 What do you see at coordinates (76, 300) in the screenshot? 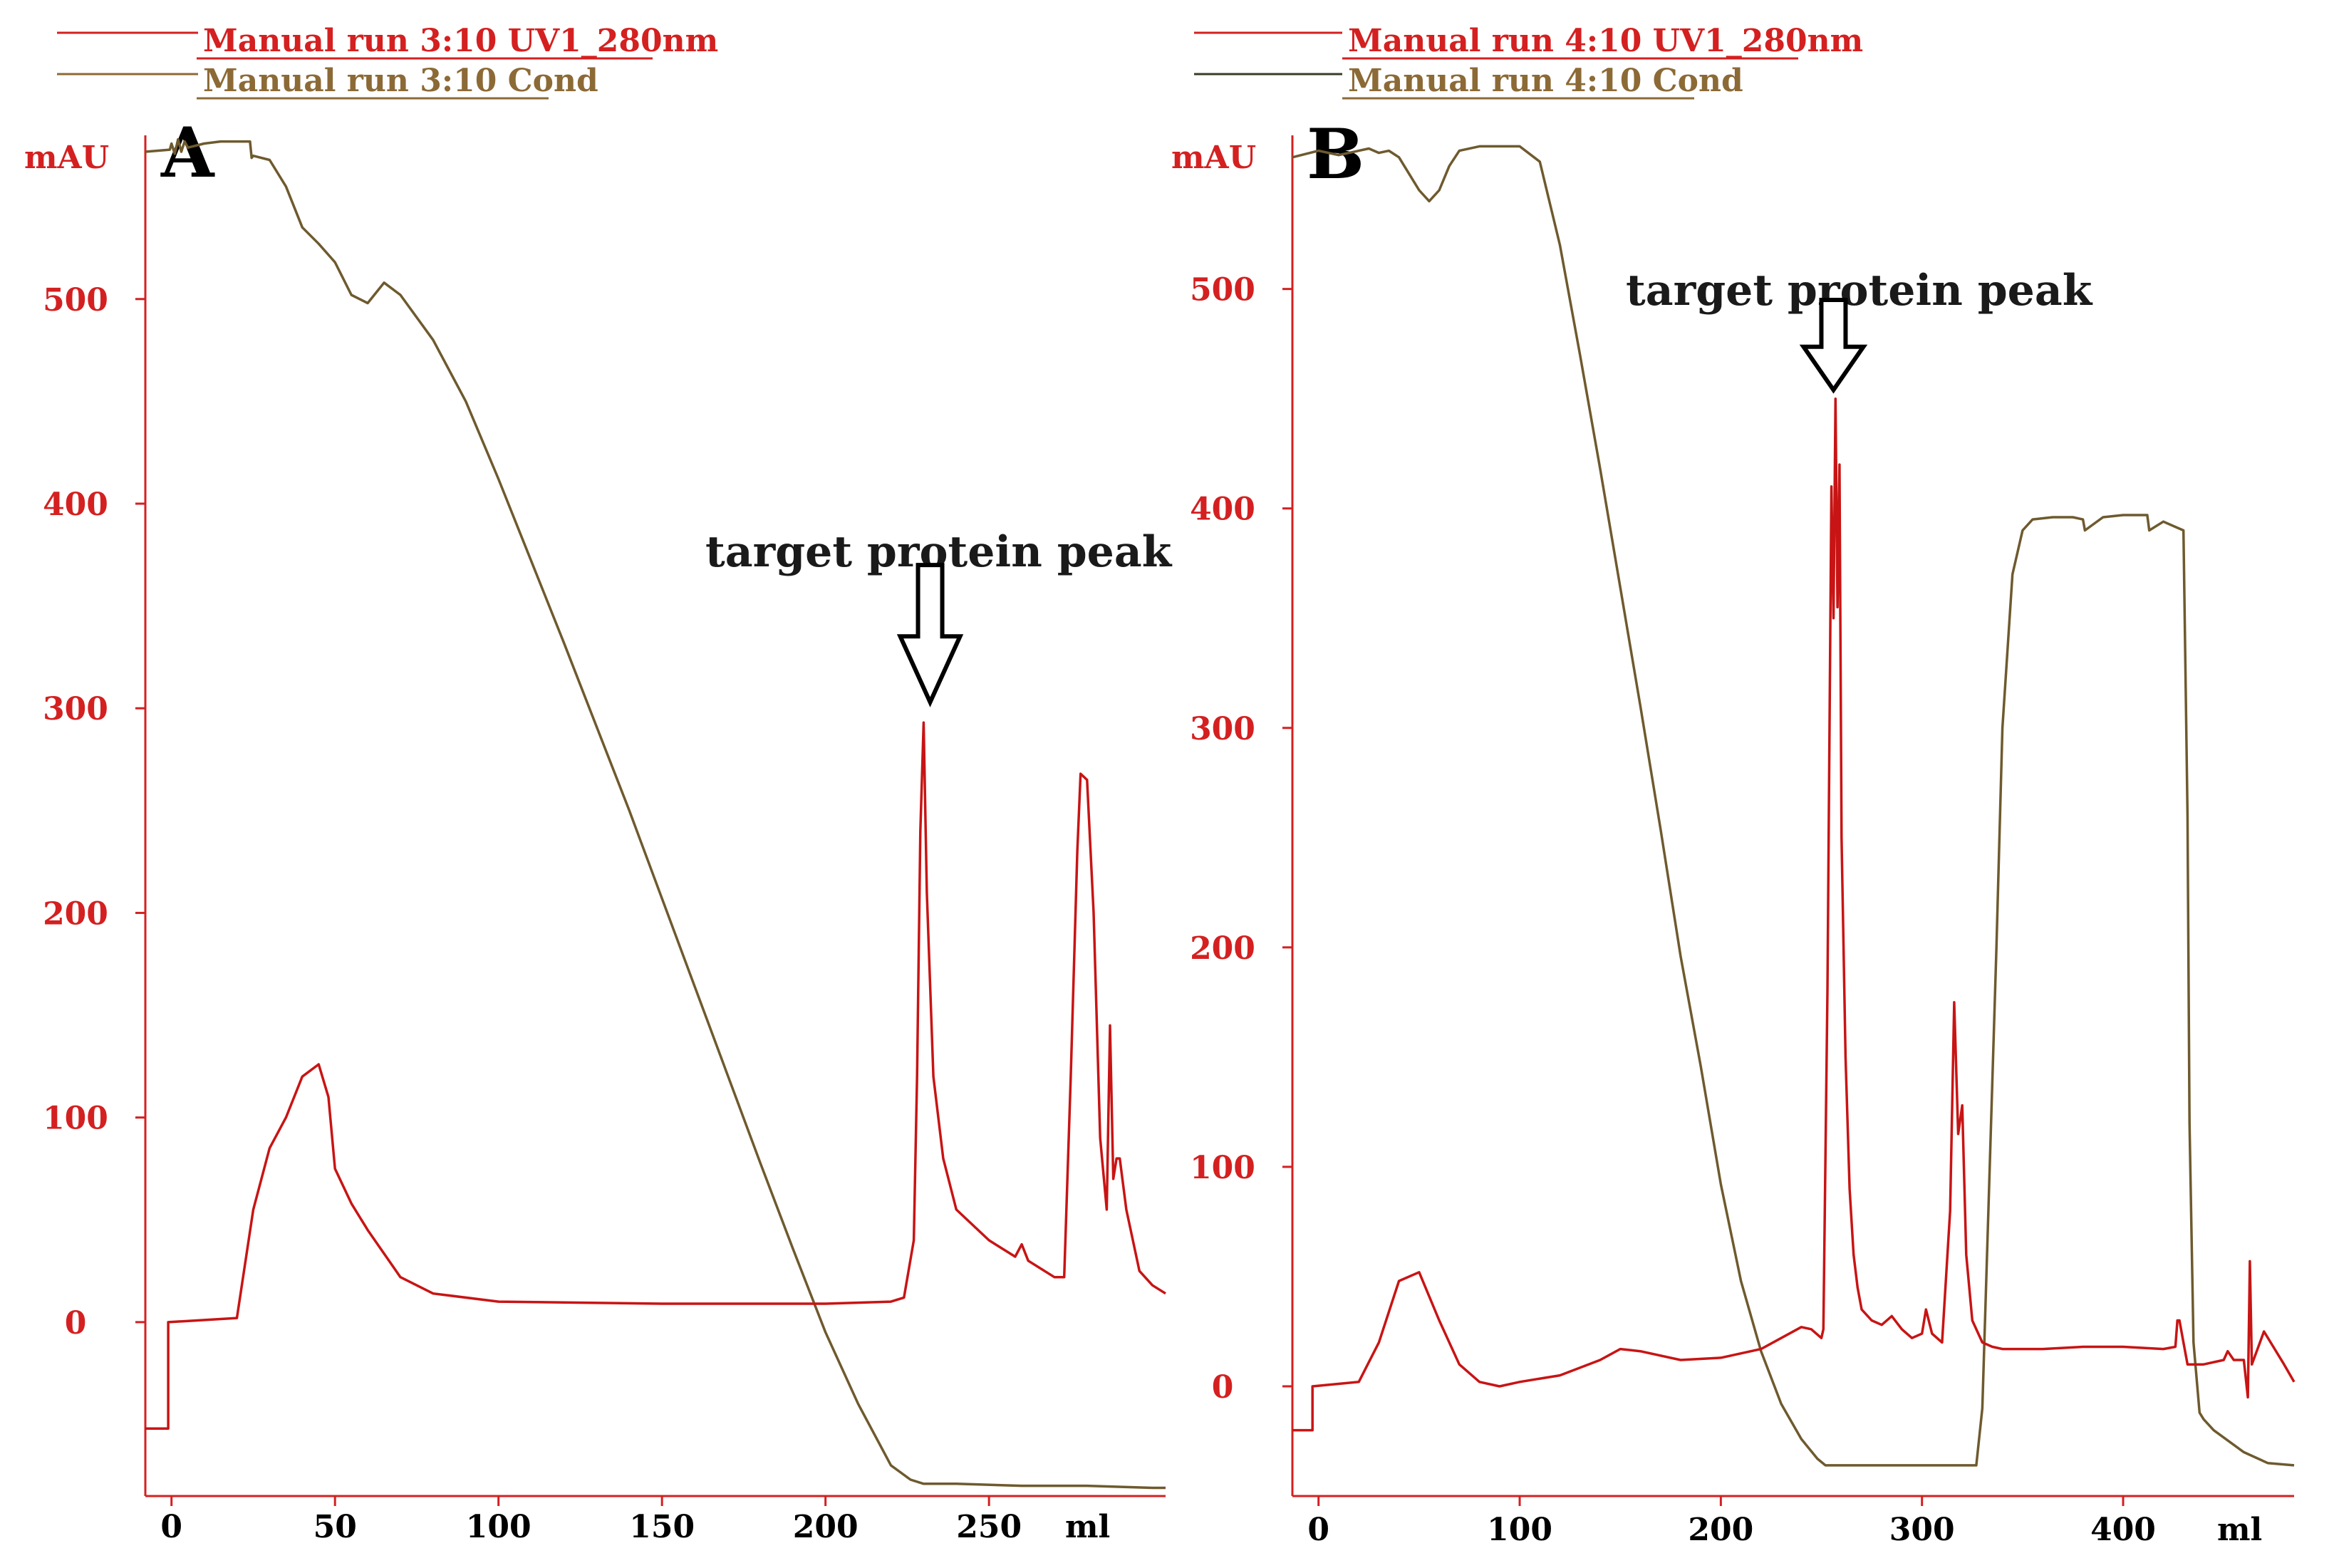
I see `y-tick-label-a-500: 500` at bounding box center [76, 300].